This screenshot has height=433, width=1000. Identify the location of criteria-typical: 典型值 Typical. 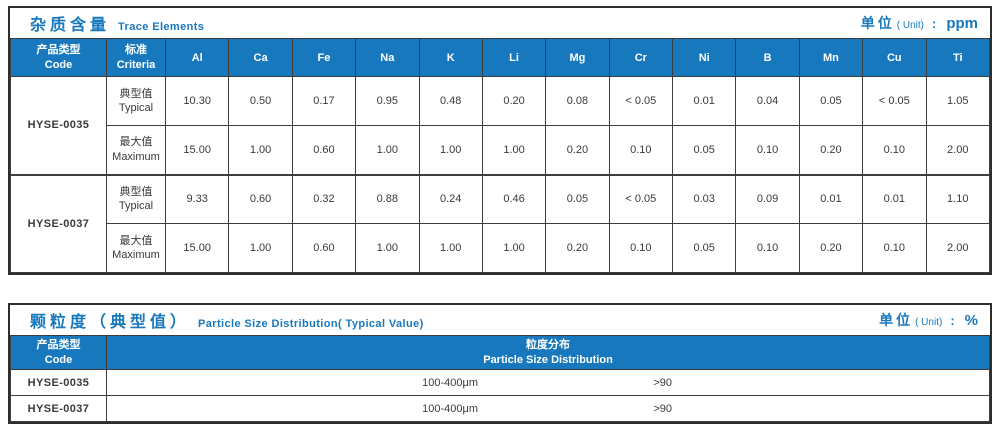
(136, 198).